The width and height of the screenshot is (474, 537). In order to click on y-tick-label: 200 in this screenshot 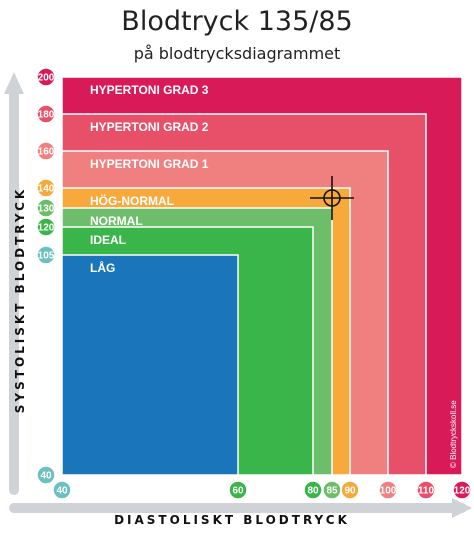, I will do `click(46, 78)`.